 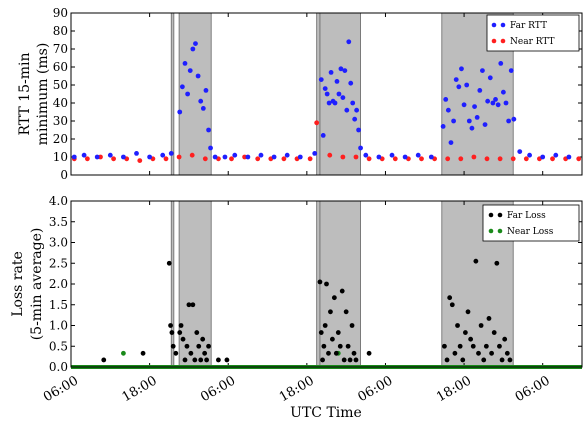 What do you see at coordinates (60, 103) in the screenshot?
I see `rtt-ytick-label: 40` at bounding box center [60, 103].